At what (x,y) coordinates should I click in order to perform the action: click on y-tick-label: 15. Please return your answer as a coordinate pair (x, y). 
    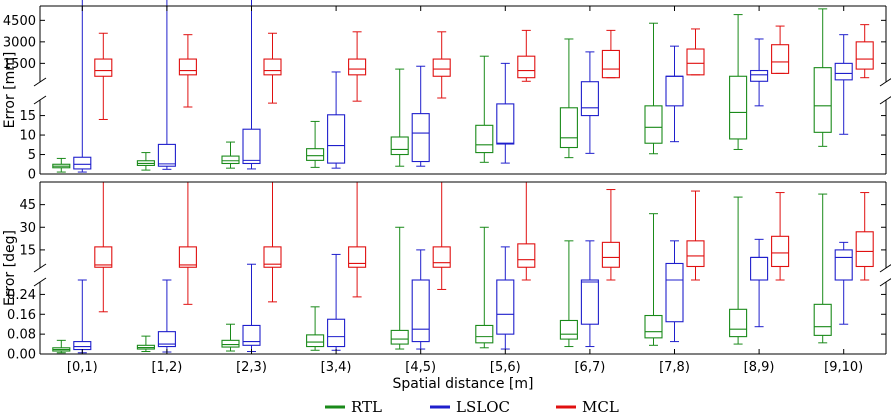
    Looking at the image, I should click on (27, 250).